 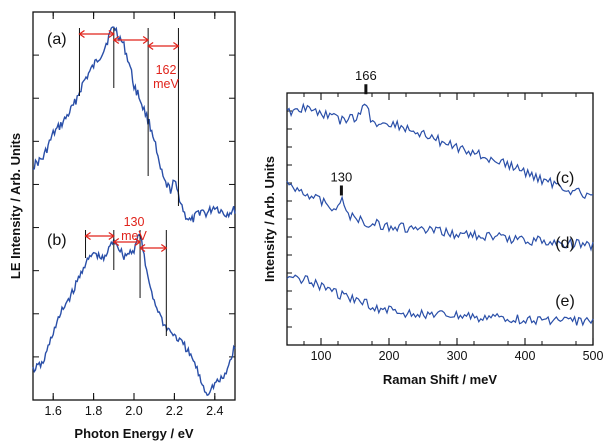 What do you see at coordinates (389, 356) in the screenshot?
I see `right-x-tick-label: 200` at bounding box center [389, 356].